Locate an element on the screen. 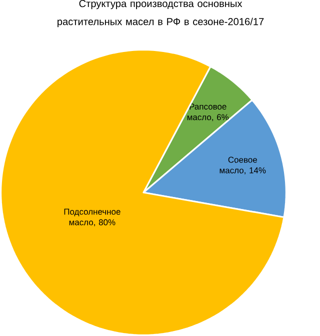  chart-title: Структура производства основных растительных масел в РФ в сезоне-2016/17 is located at coordinates (160, 14).